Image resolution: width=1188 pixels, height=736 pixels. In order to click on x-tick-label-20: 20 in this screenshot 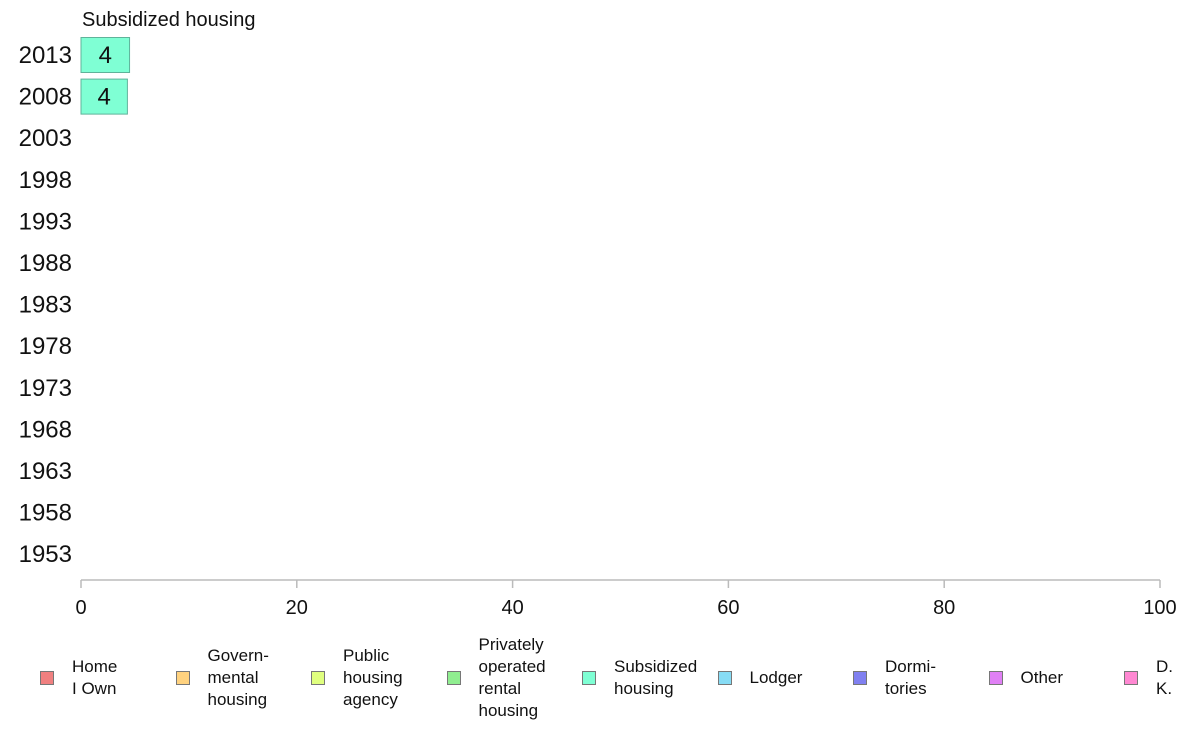, I will do `click(297, 608)`.